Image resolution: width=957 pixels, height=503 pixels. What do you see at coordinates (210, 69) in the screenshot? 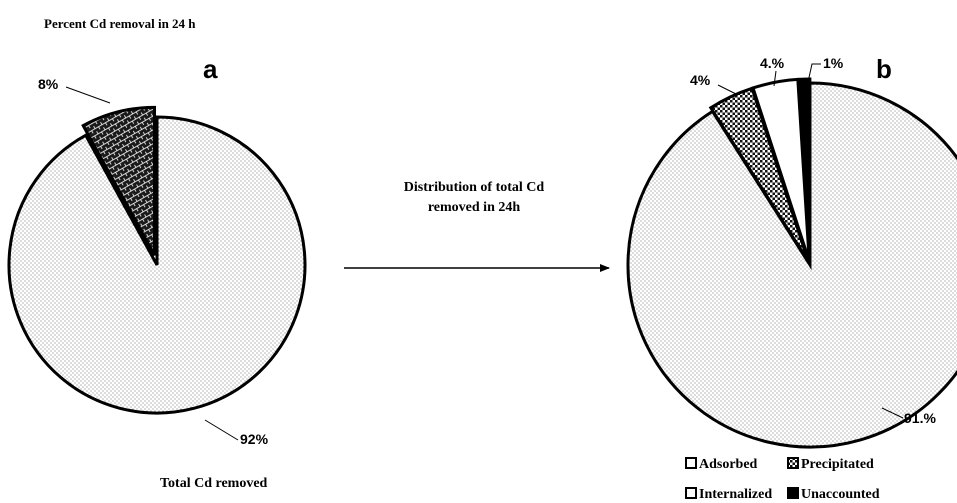
I see `panel-letter-a: a` at bounding box center [210, 69].